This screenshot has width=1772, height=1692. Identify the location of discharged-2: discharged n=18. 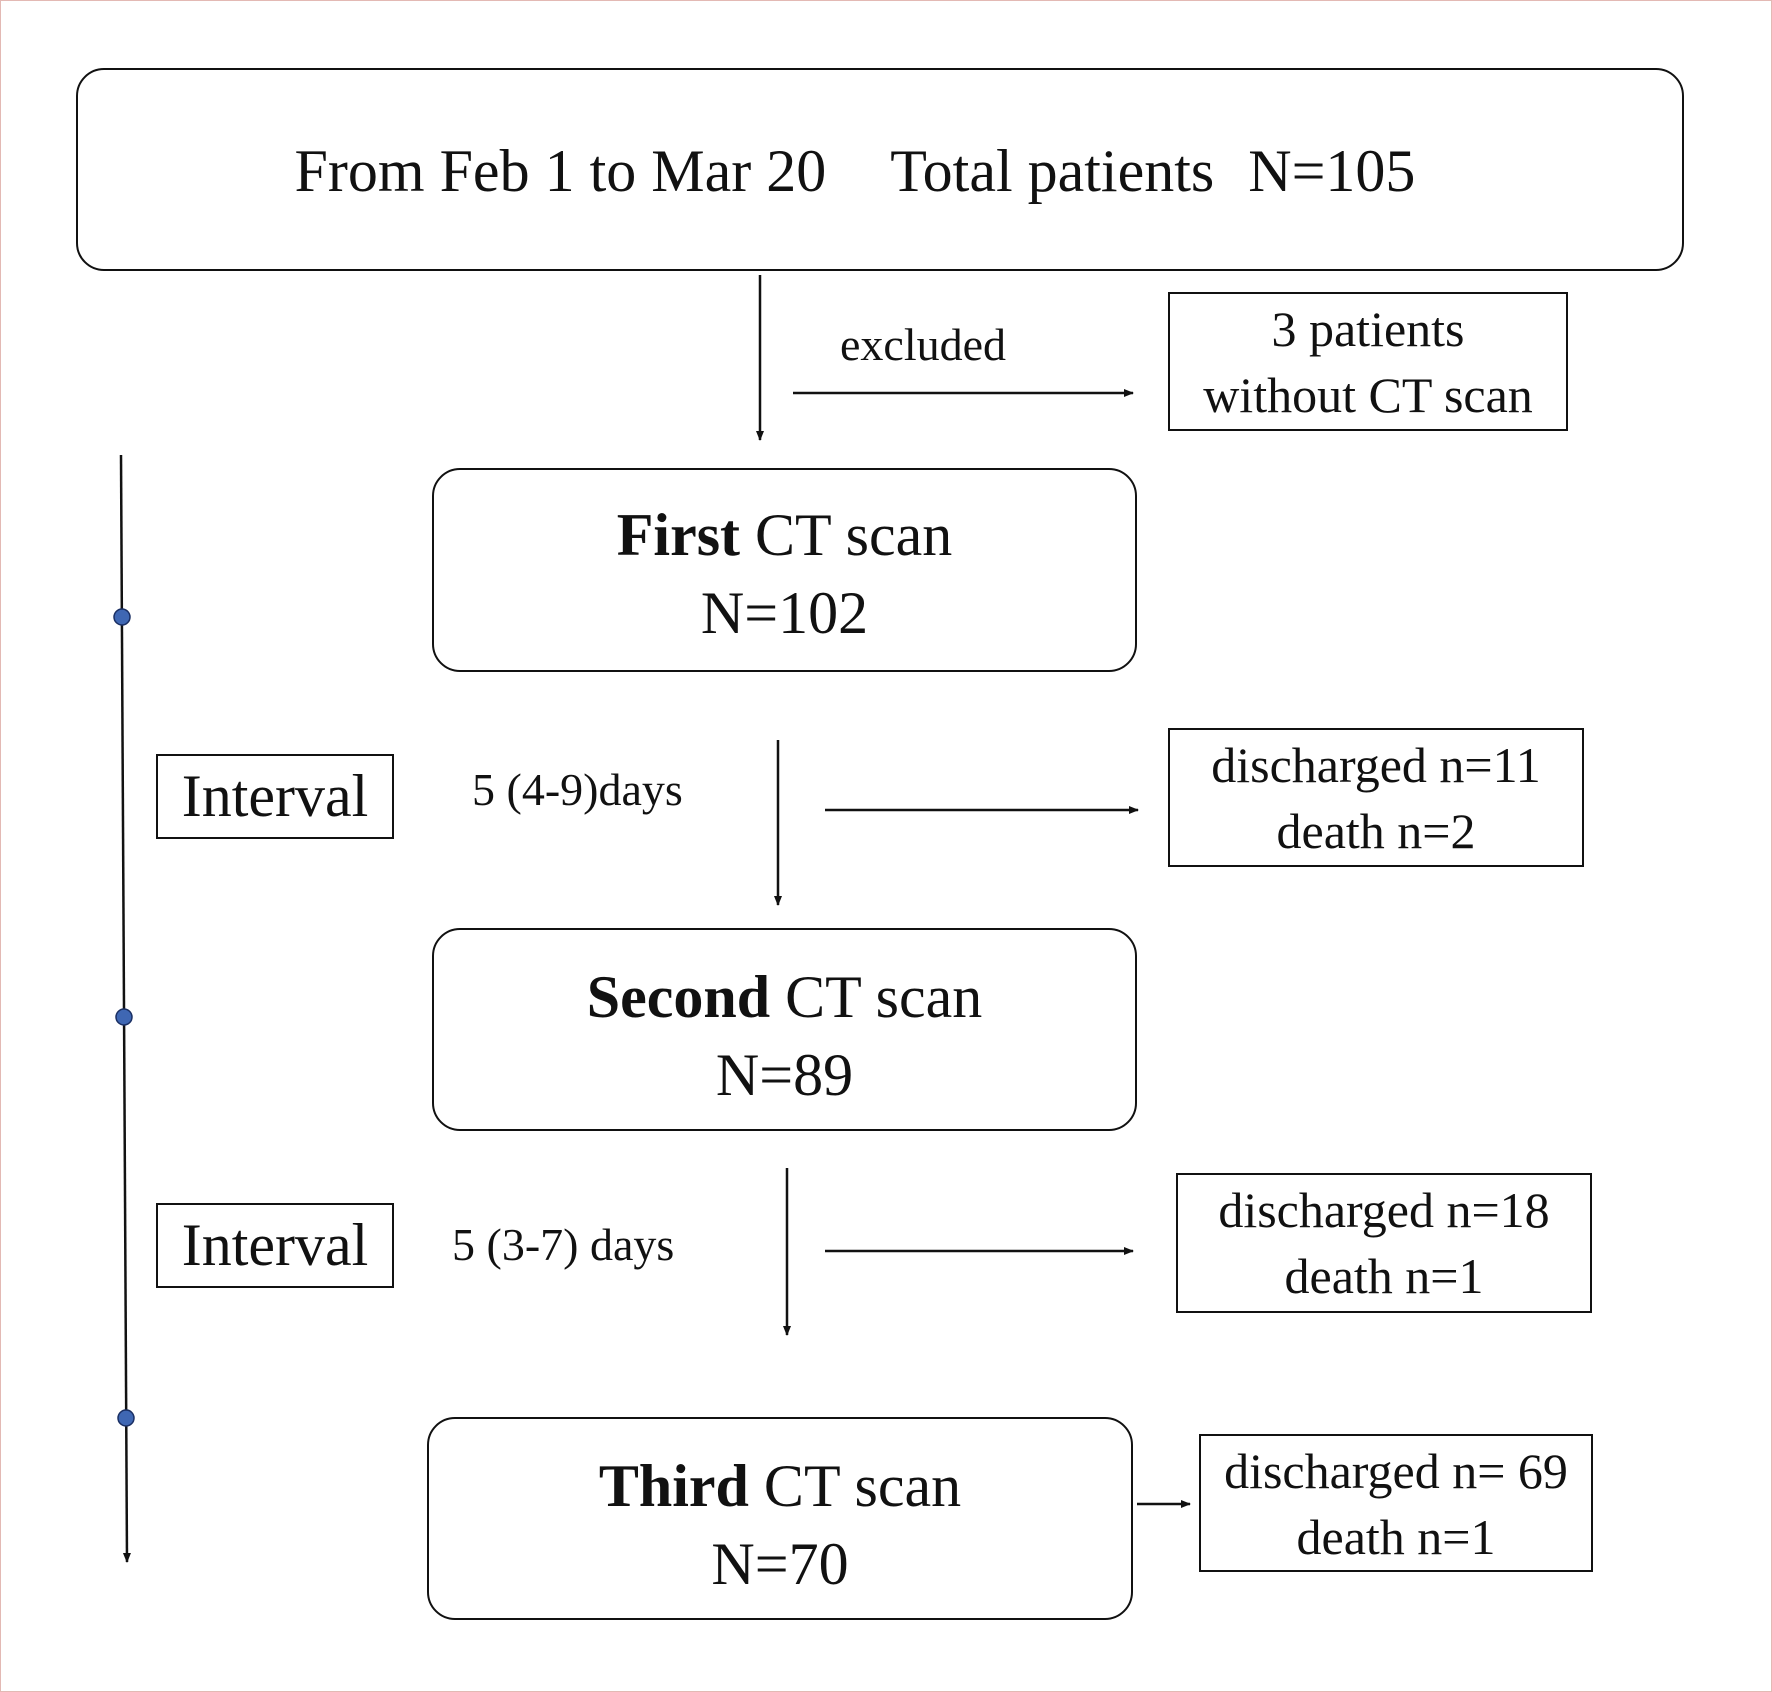
(1384, 1210).